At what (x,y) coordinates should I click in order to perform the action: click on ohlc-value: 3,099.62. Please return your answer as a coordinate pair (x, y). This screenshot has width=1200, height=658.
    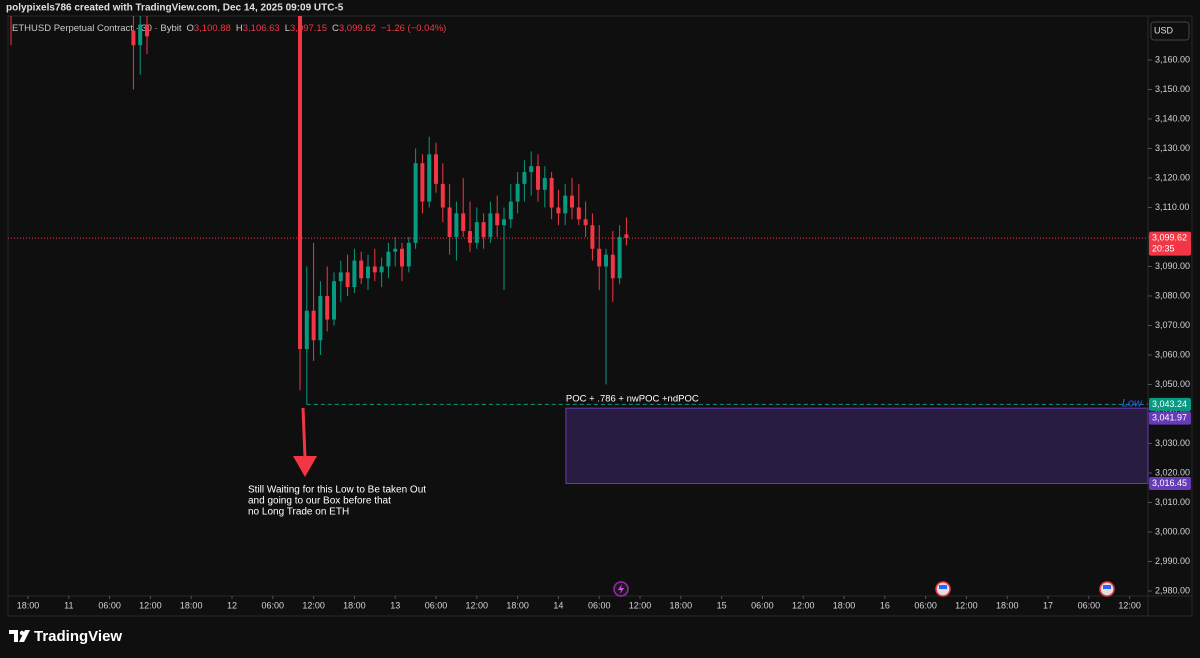
    Looking at the image, I should click on (357, 28).